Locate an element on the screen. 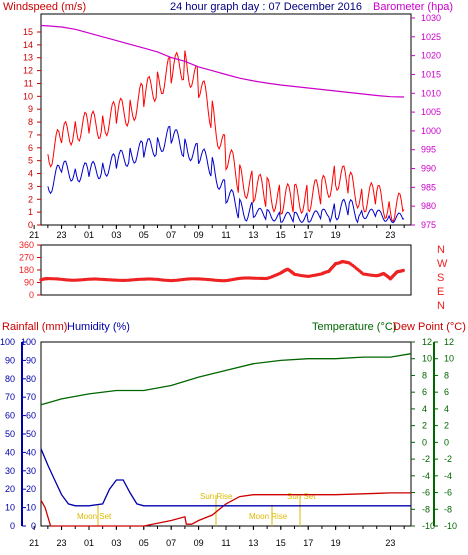  moon-rise-label: Moon Rise is located at coordinates (268, 516).